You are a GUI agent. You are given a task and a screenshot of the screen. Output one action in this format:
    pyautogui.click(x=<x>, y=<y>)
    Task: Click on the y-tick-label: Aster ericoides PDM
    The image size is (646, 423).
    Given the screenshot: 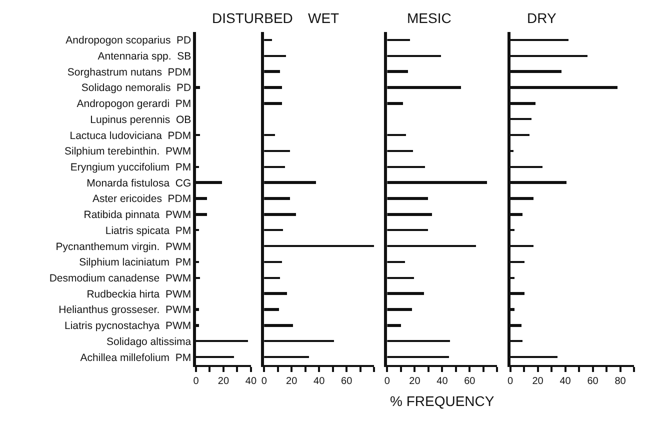 What is the action you would take?
    pyautogui.click(x=142, y=199)
    